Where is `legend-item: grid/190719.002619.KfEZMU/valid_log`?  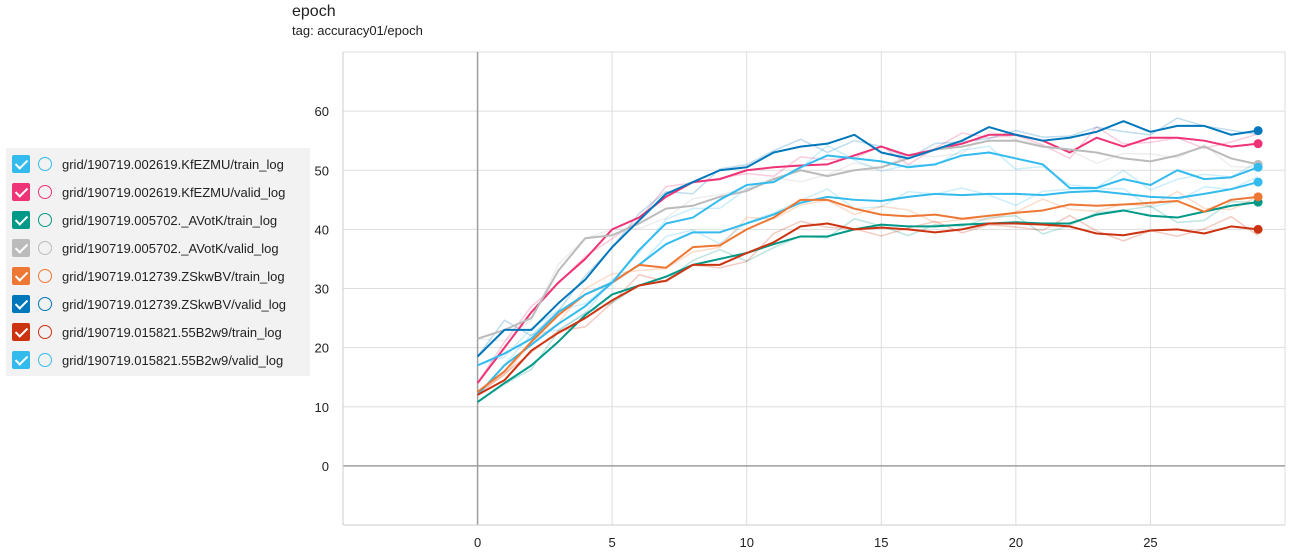
legend-item: grid/190719.002619.KfEZMU/valid_log is located at coordinates (158, 192).